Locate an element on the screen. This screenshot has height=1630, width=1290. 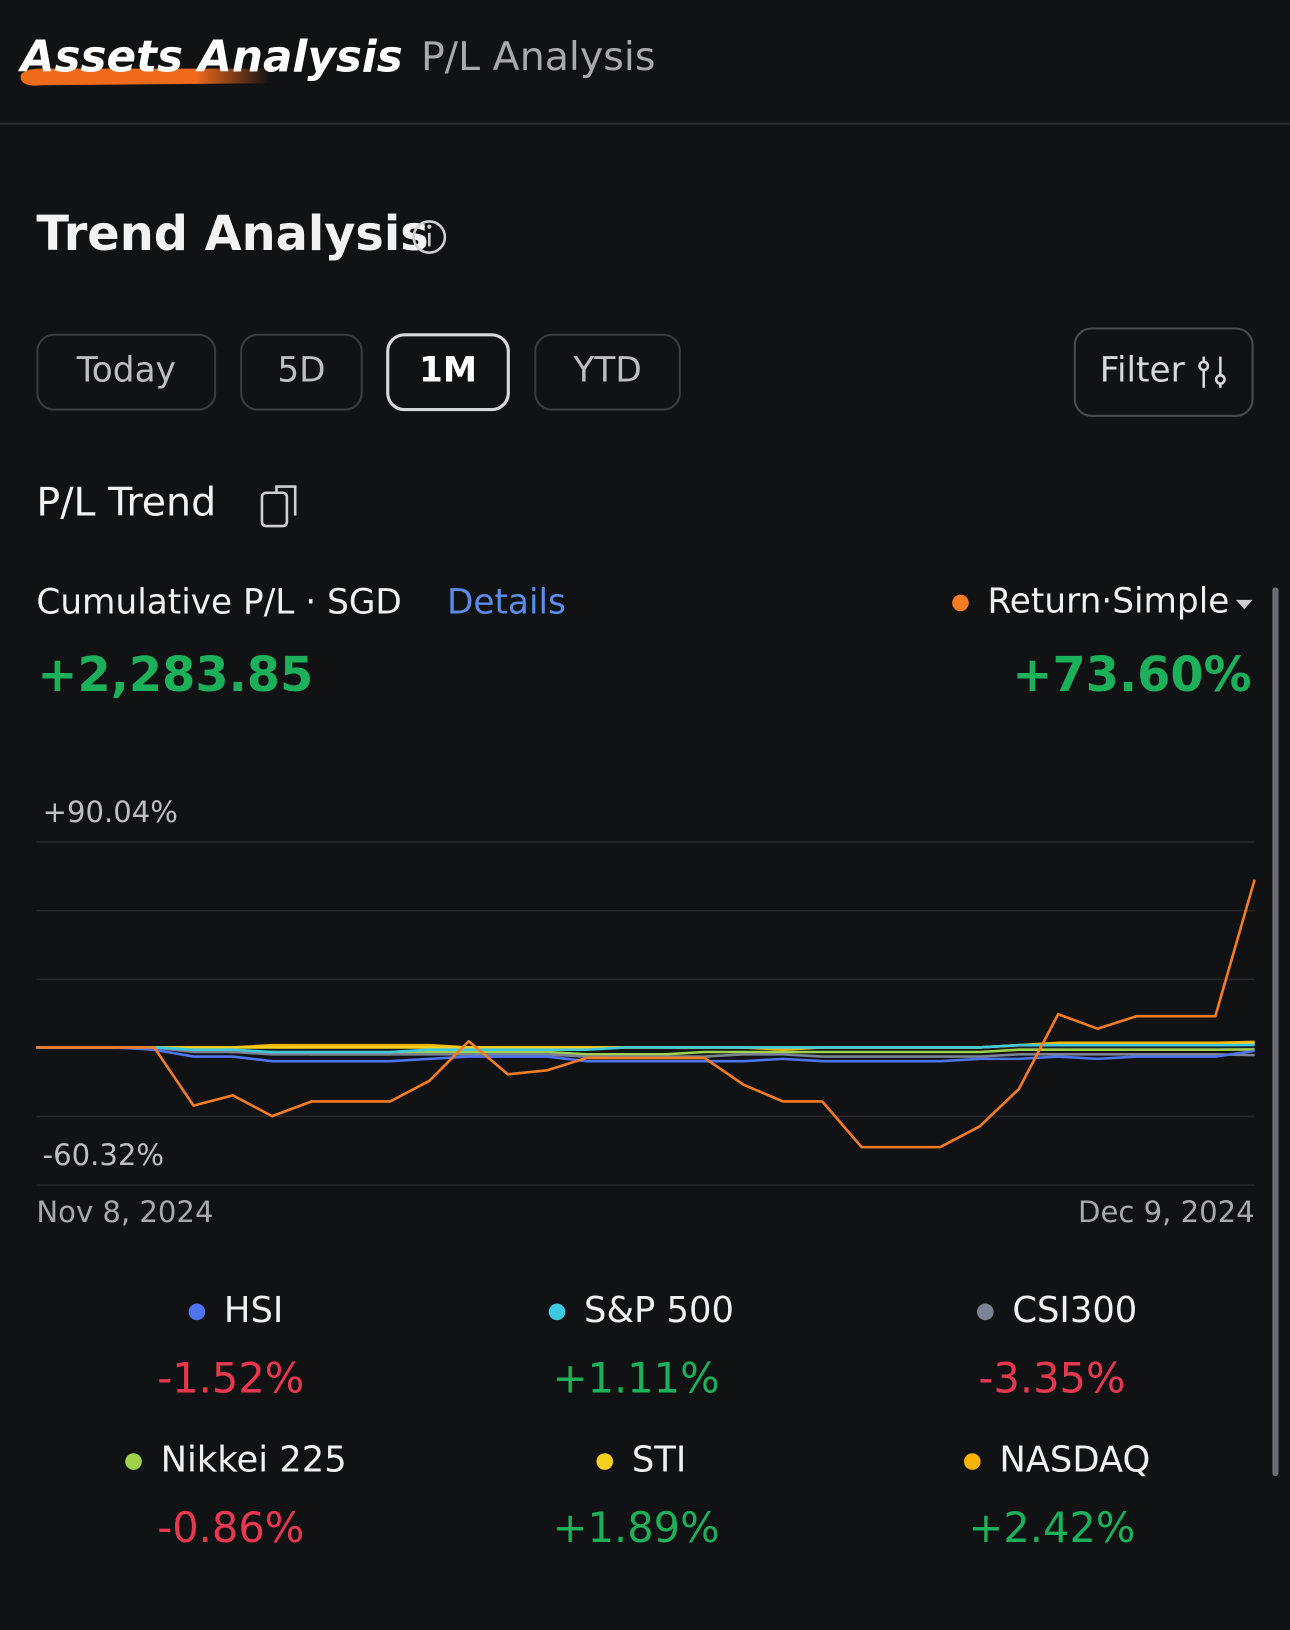
period-button: Today is located at coordinates (126, 372).